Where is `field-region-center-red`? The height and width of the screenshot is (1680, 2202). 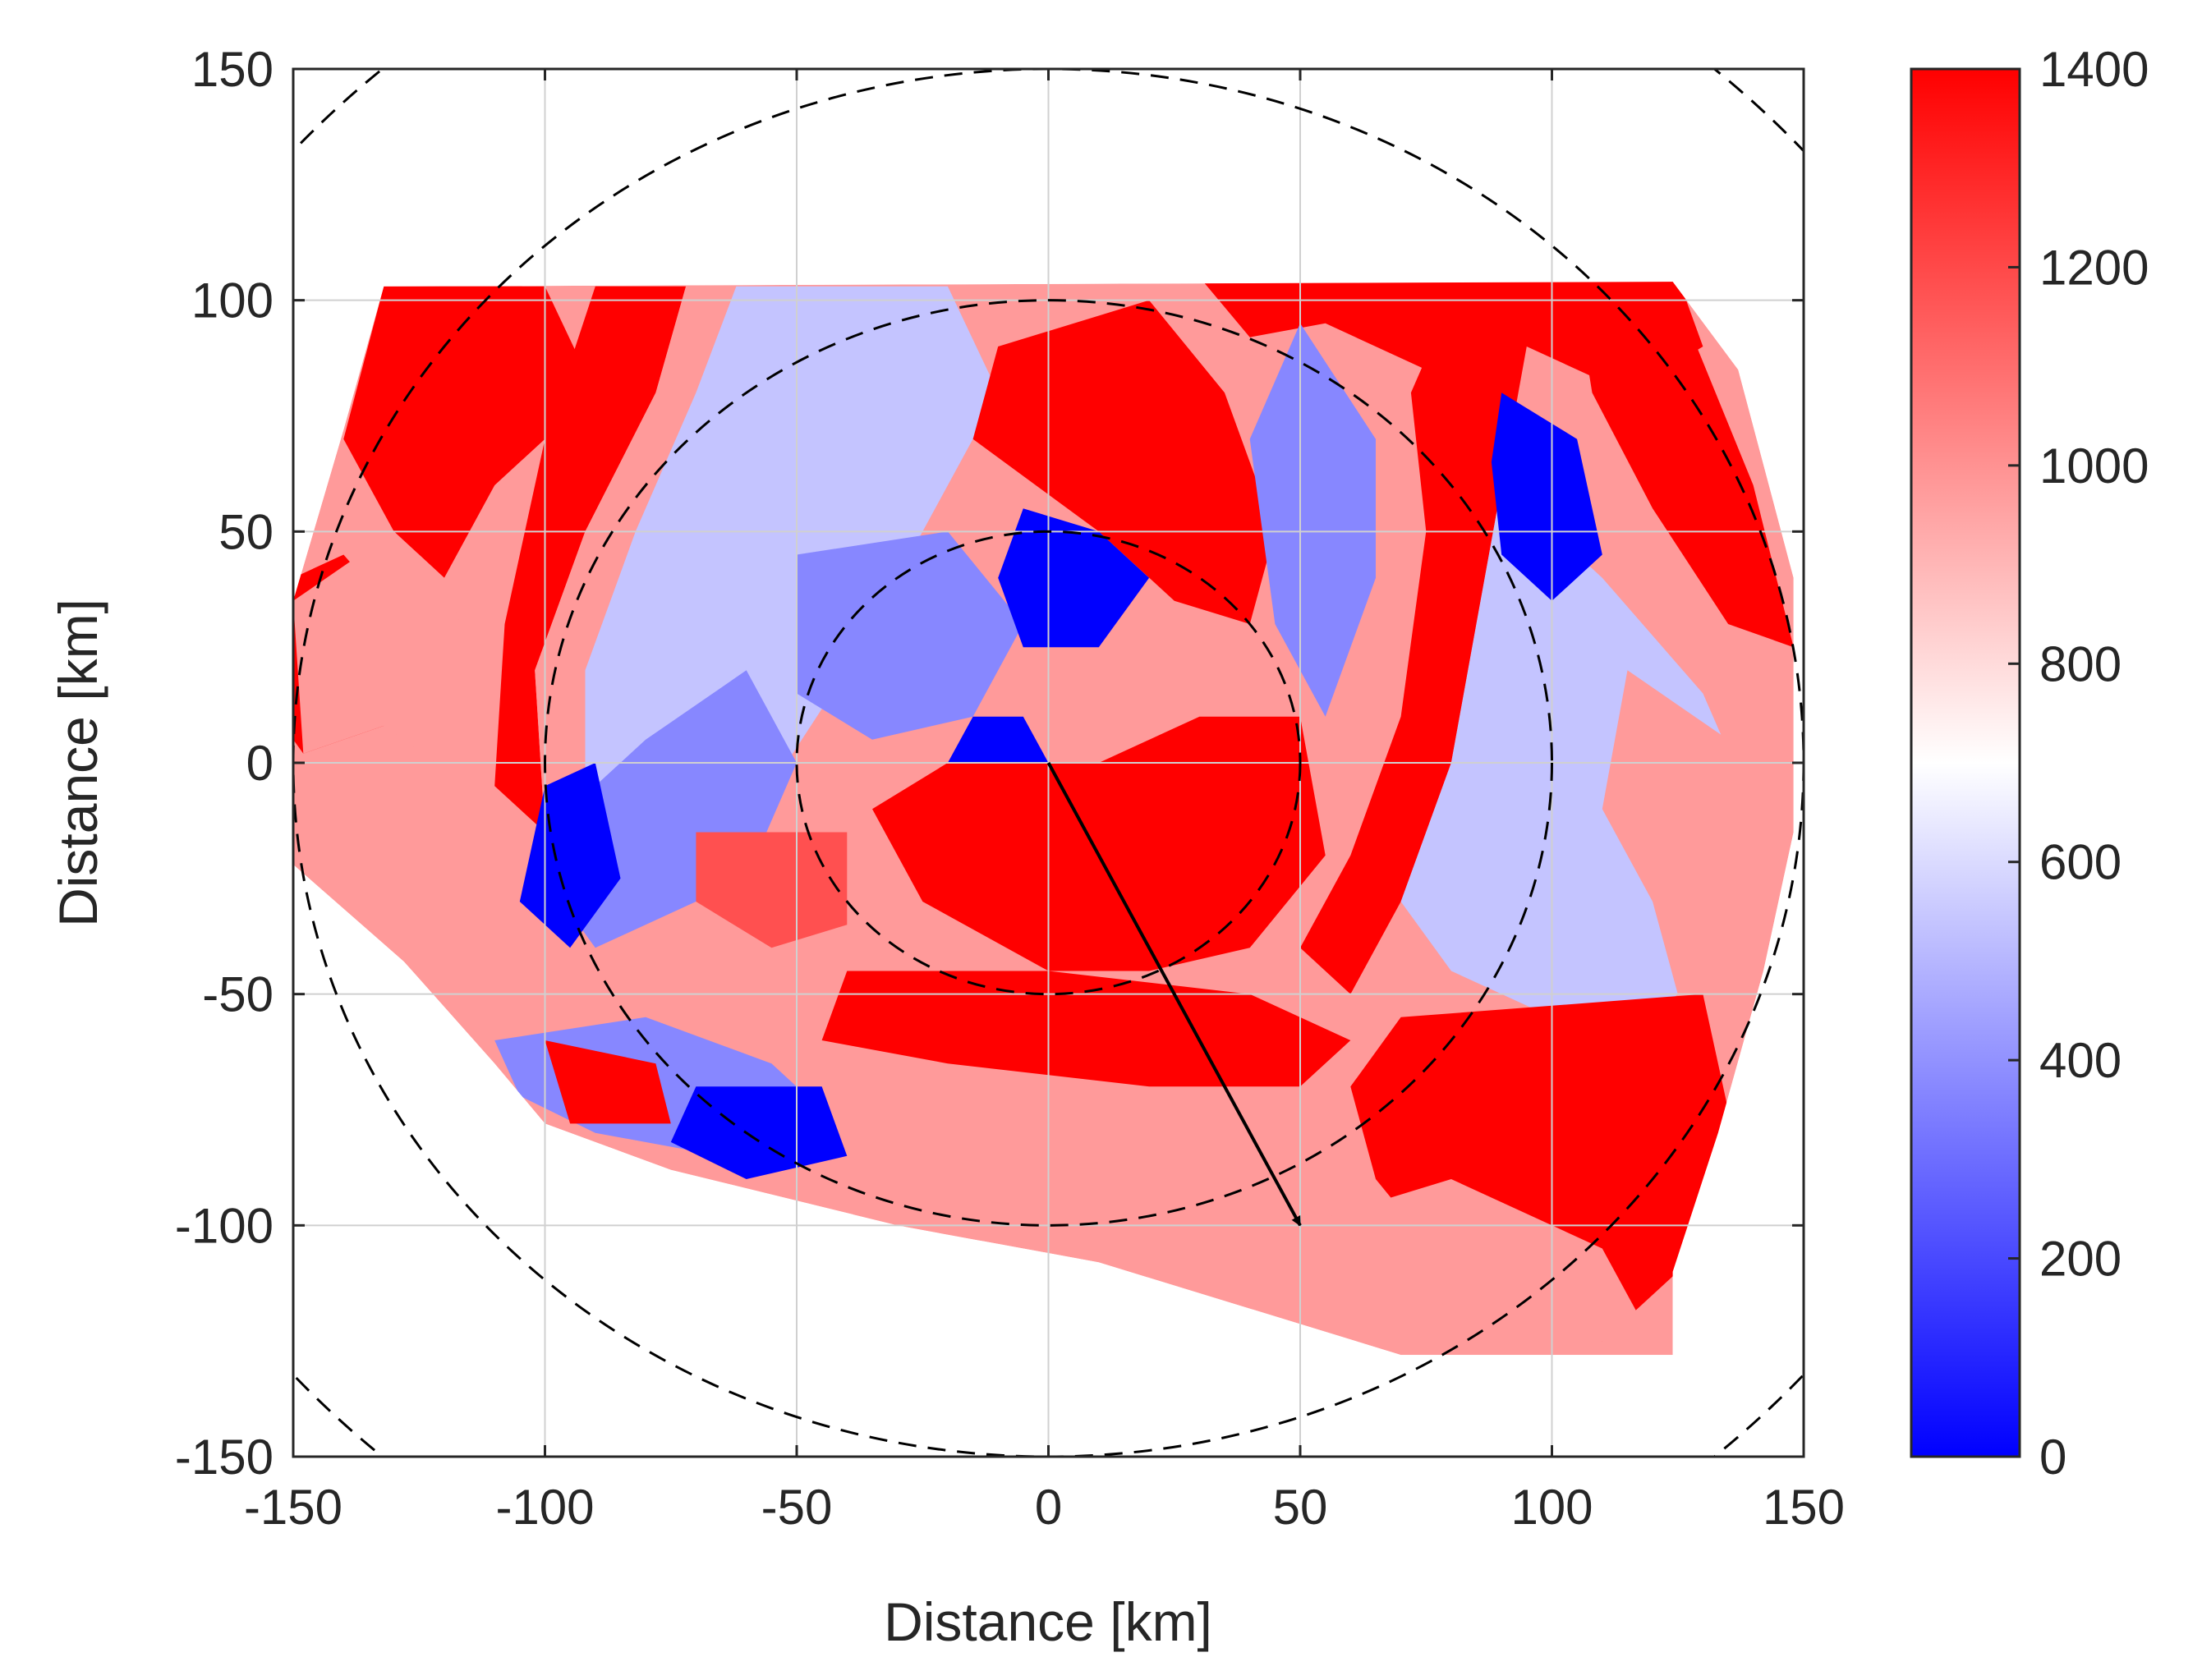 field-region-center-red is located at coordinates (1099, 843).